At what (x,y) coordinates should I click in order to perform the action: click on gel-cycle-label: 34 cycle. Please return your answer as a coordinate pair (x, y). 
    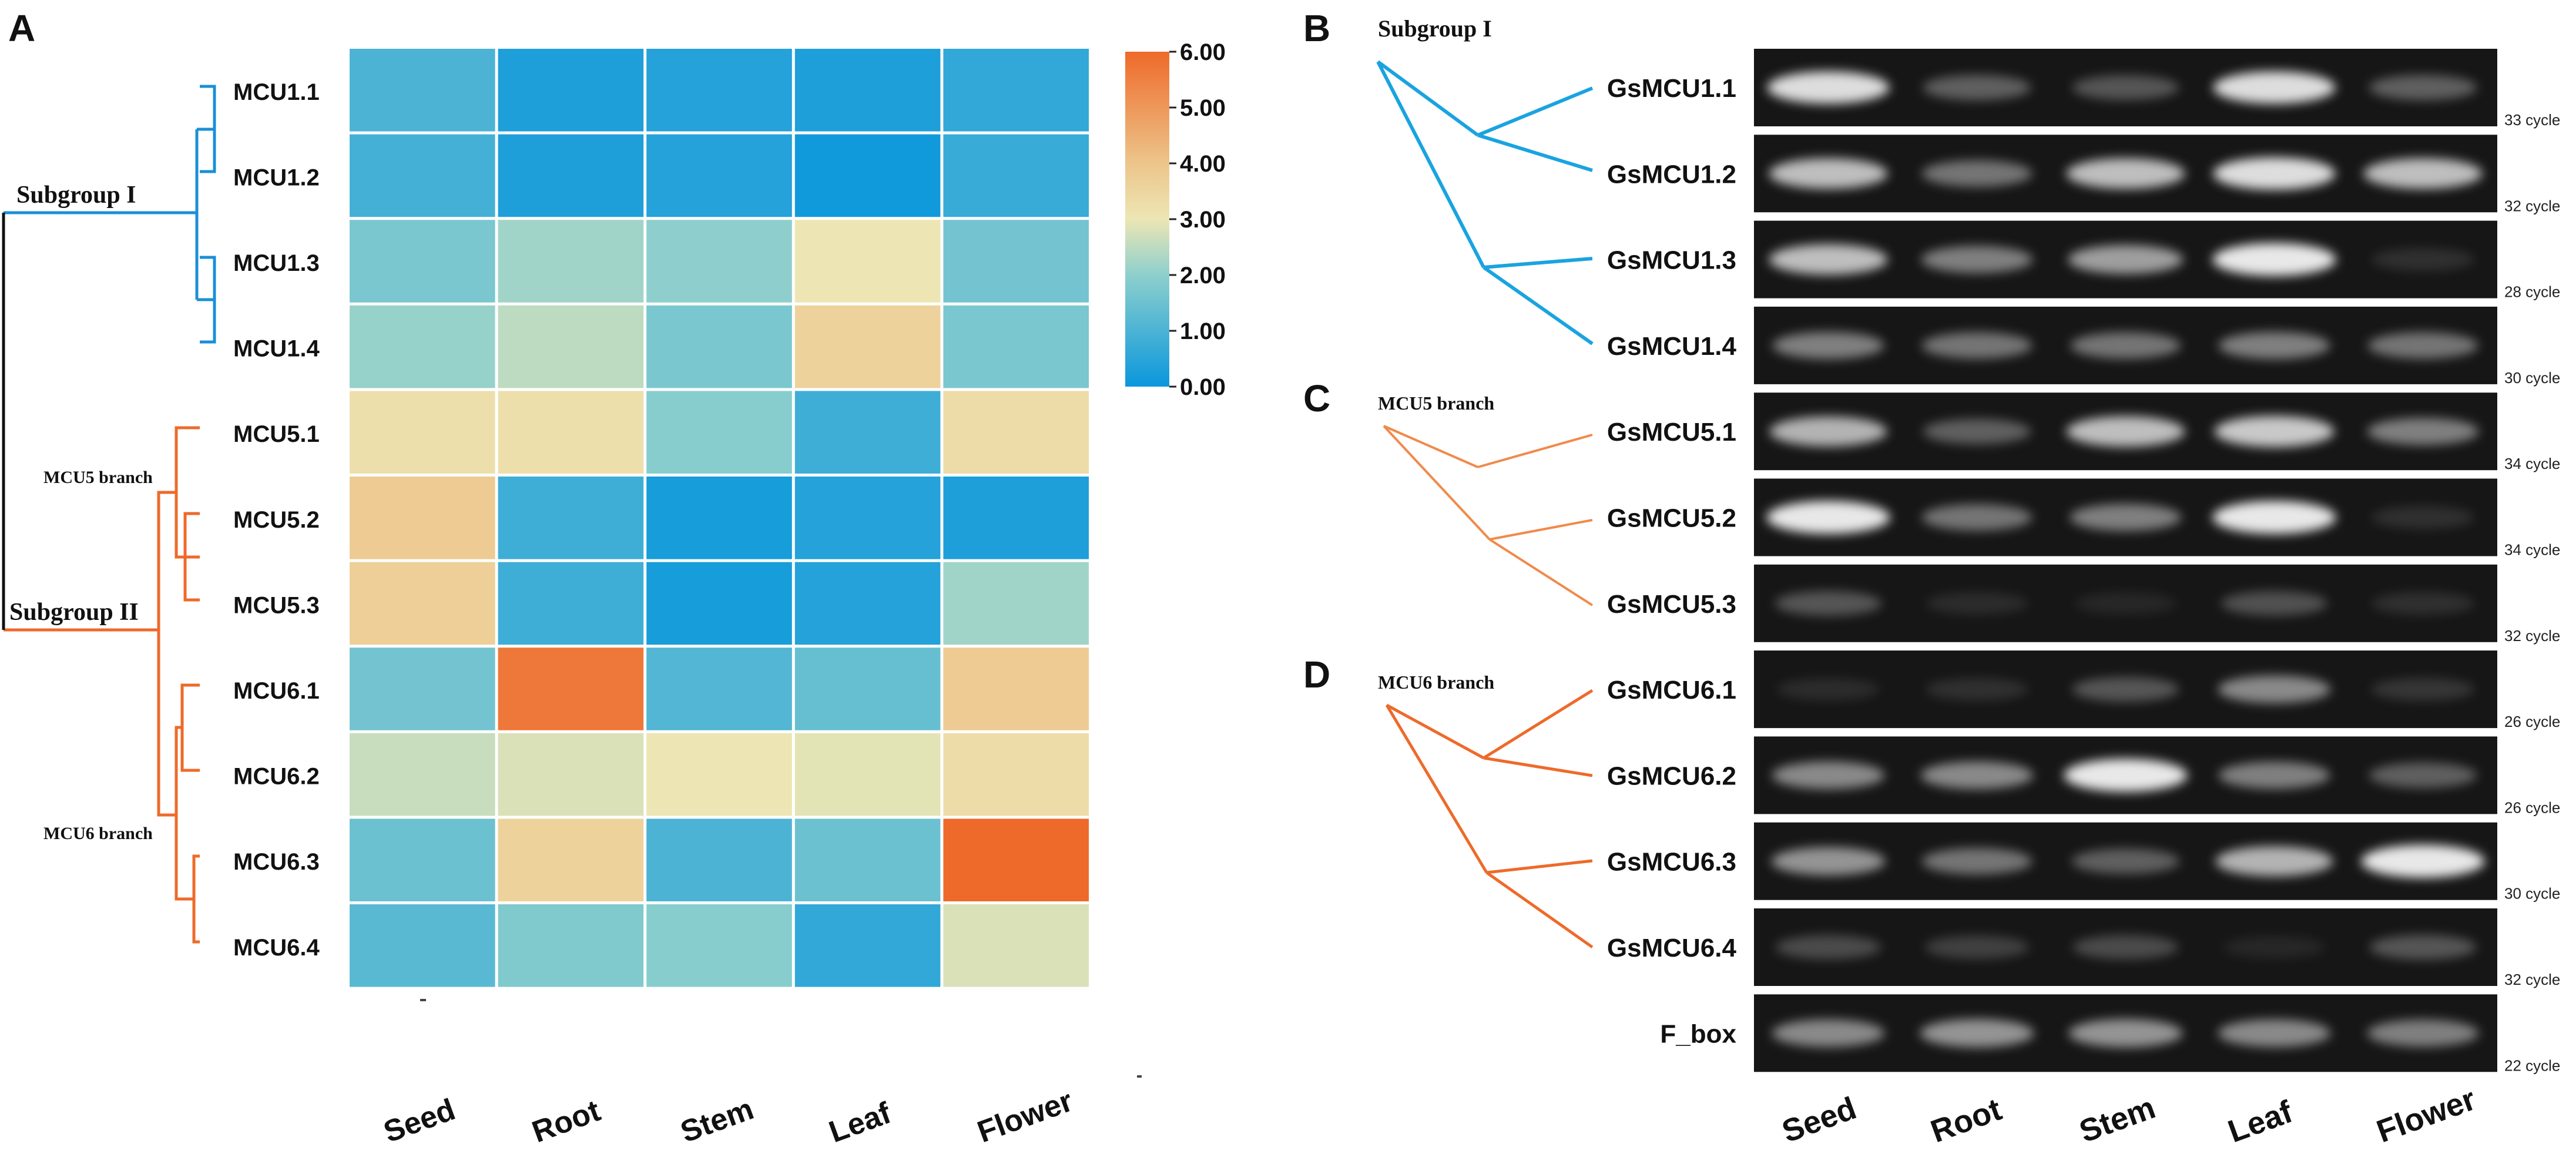
    Looking at the image, I should click on (2532, 550).